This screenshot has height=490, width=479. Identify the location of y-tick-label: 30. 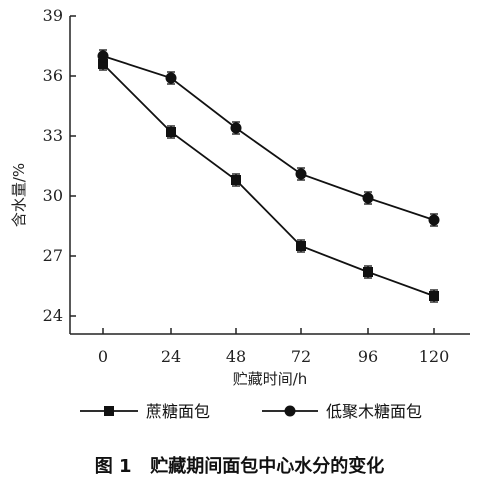
(53, 195).